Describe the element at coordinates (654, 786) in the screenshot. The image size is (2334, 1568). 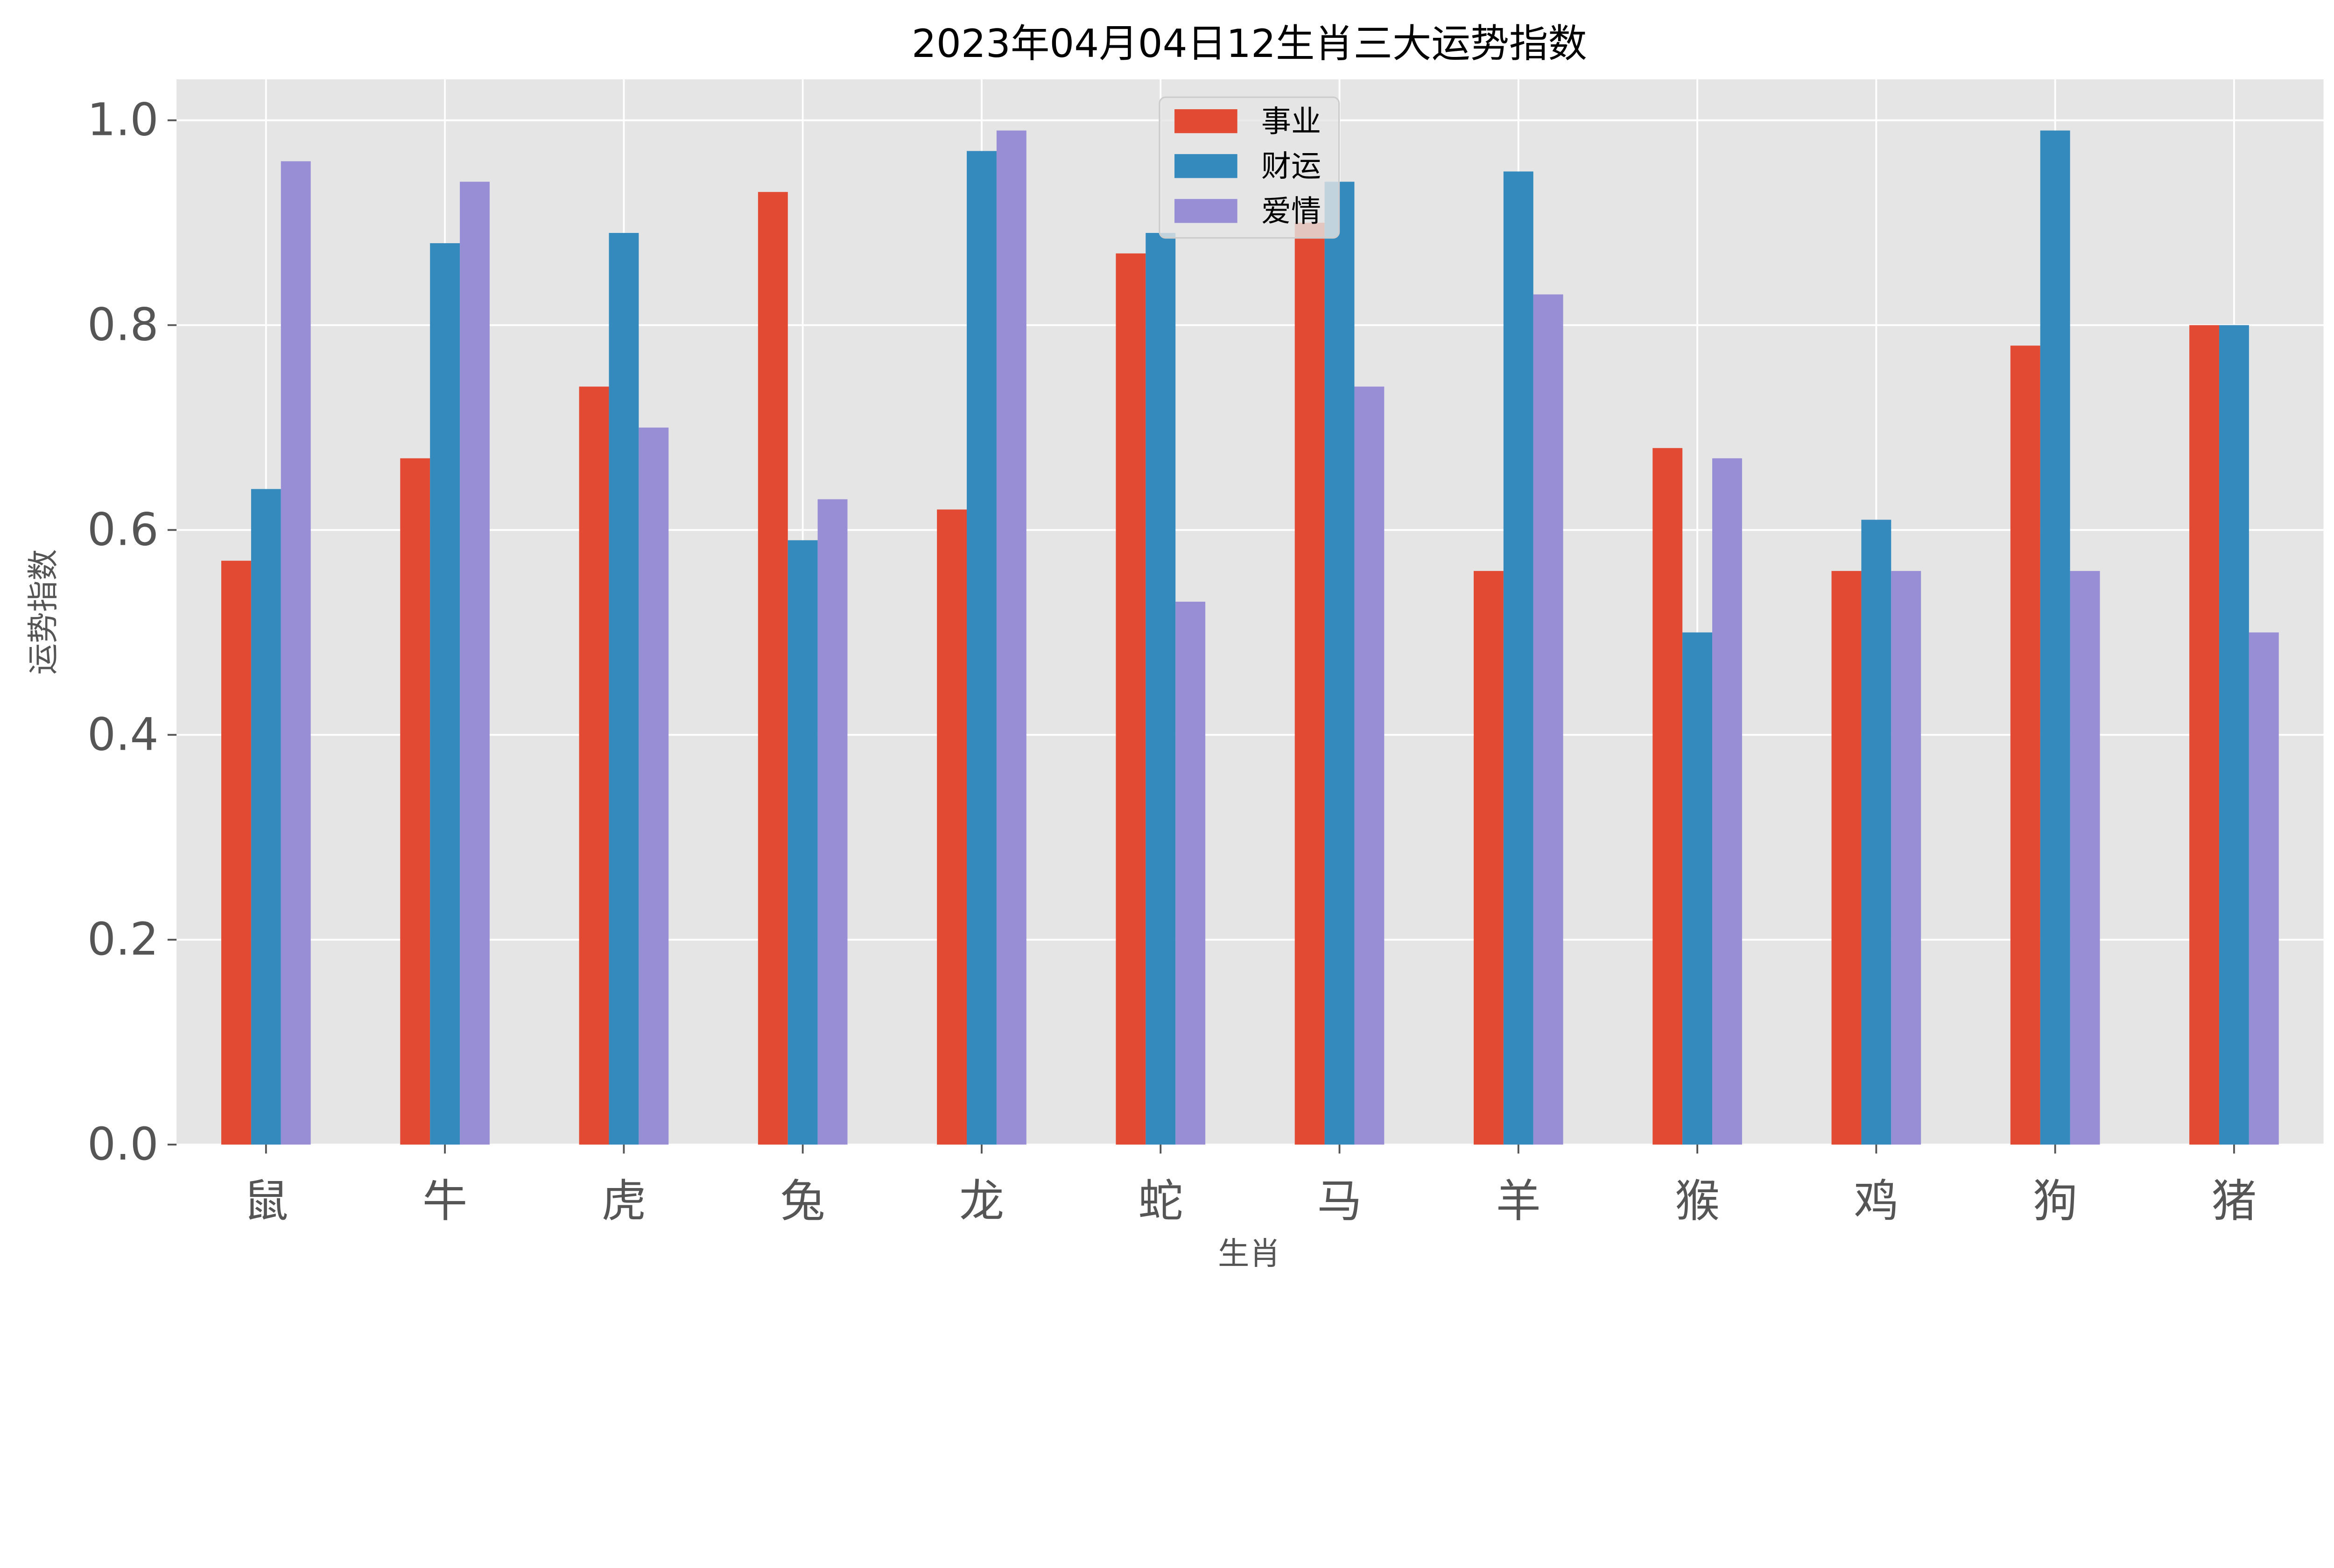
I see `bar-爱情-虎` at that location.